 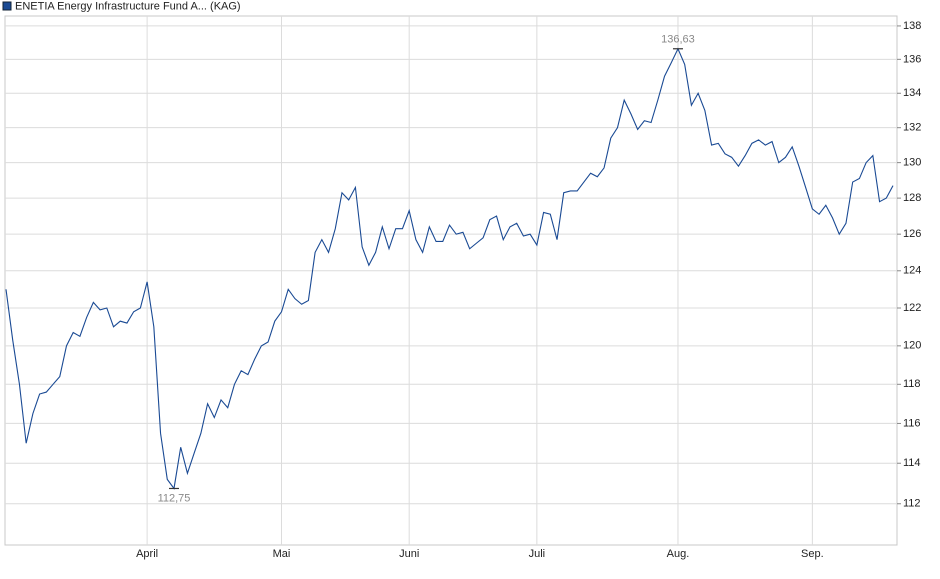 I want to click on y-tick-label: 126, so click(x=912, y=234).